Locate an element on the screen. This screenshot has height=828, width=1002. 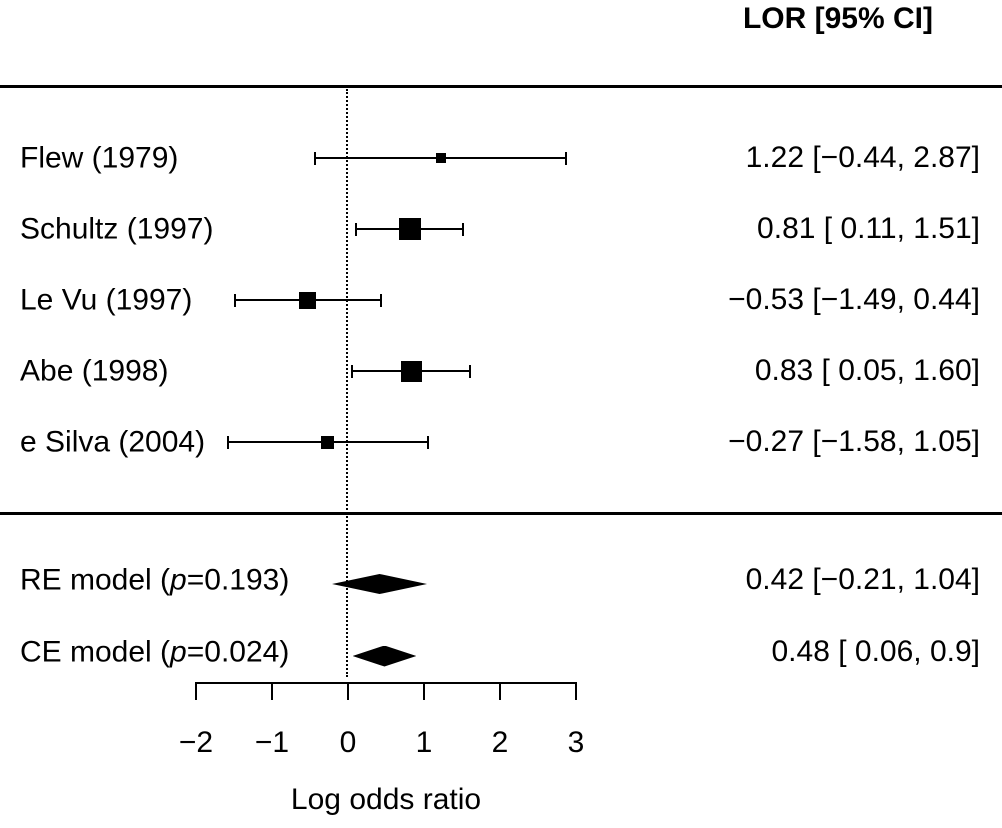
x-axis-tick-label: −2 is located at coordinates (196, 742).